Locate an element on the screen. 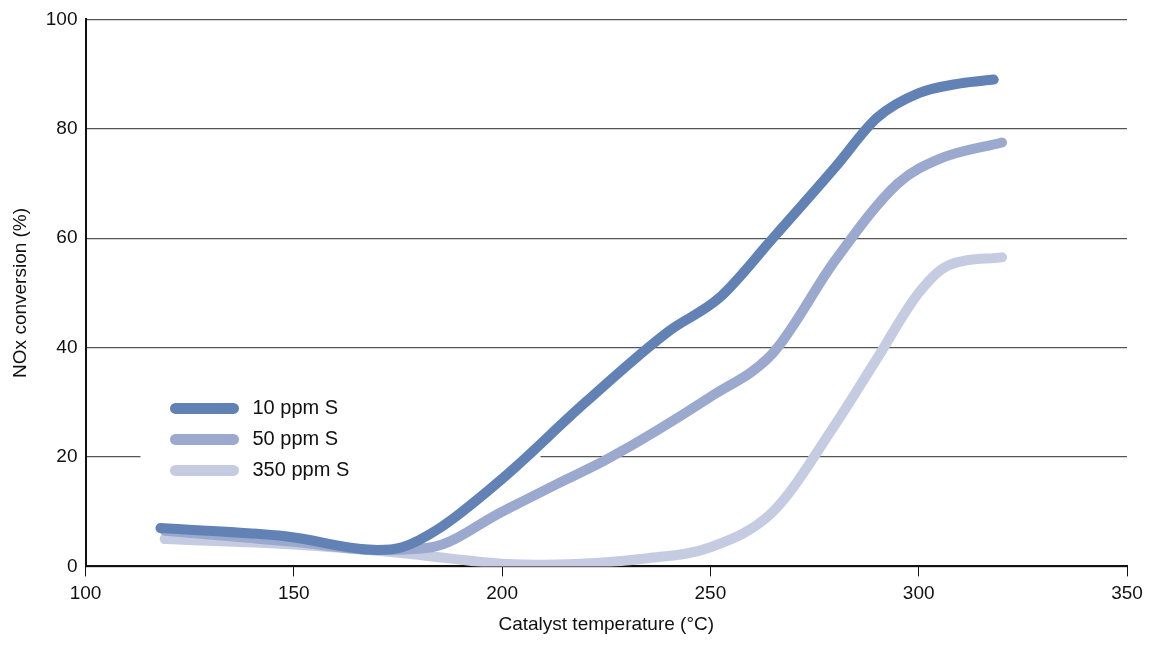 The width and height of the screenshot is (1152, 645). x-tick-label: 300 is located at coordinates (918, 593).